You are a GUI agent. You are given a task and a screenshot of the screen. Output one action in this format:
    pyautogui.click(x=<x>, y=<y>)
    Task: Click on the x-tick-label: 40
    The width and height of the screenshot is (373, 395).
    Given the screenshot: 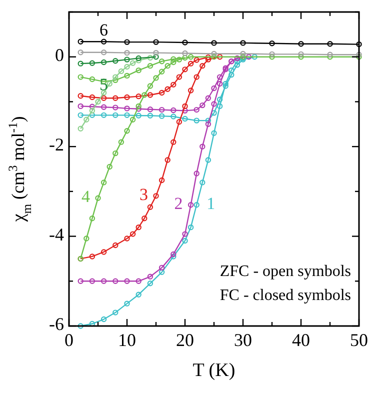 What is the action you would take?
    pyautogui.click(x=301, y=340)
    